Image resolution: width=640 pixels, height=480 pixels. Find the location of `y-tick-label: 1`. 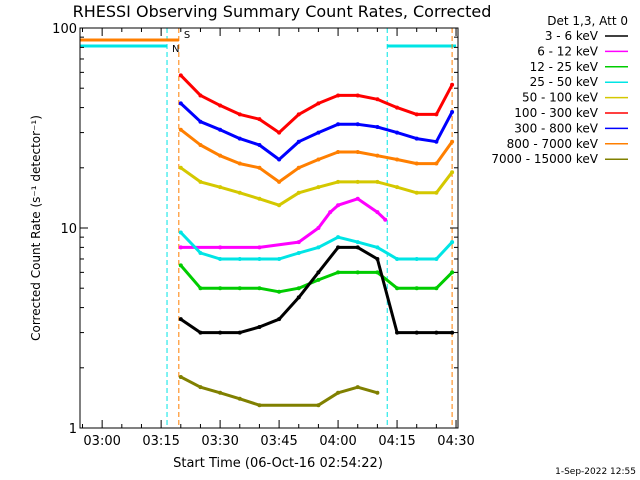

y-tick-label: 1 is located at coordinates (73, 429).